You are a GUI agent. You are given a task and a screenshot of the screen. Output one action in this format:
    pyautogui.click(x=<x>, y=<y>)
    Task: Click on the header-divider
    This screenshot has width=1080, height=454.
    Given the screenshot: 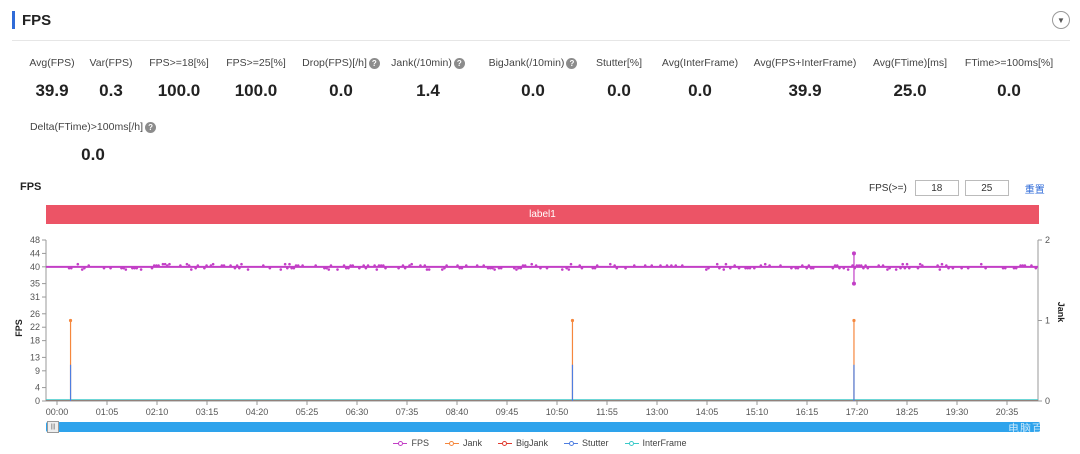 What is the action you would take?
    pyautogui.click(x=541, y=40)
    